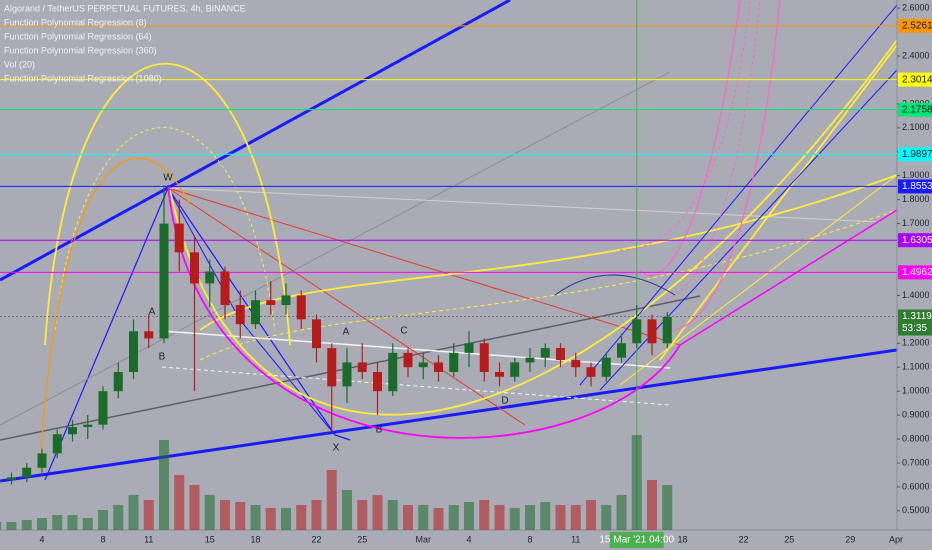  I want to click on channel-line, so click(416, 349).